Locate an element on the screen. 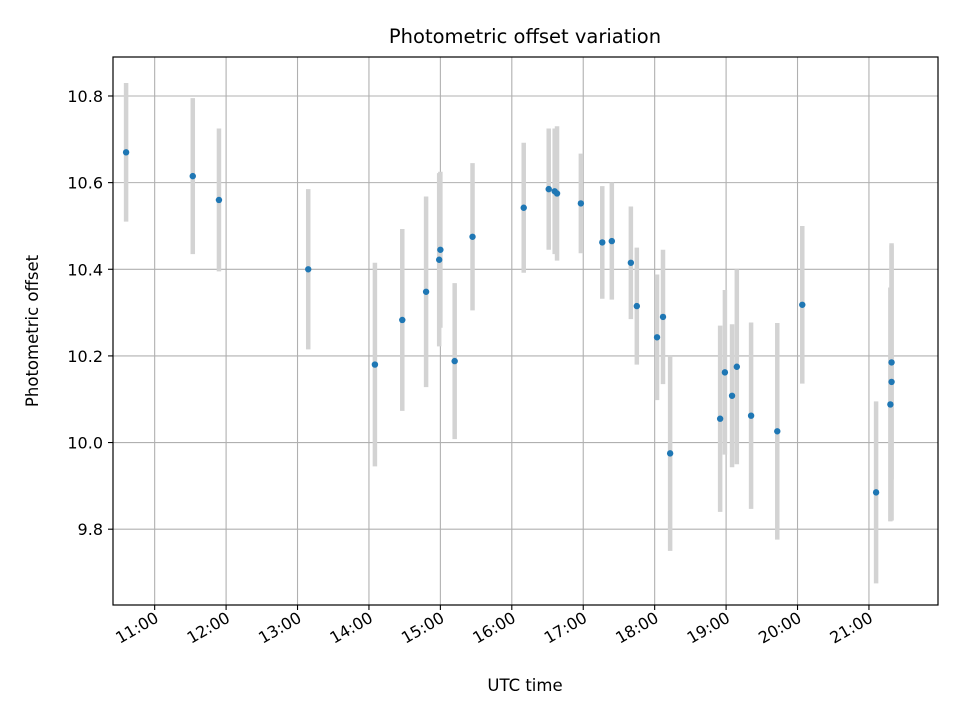 Image resolution: width=960 pixels, height=720 pixels. y-tick-label: 10.2 is located at coordinates (85, 356).